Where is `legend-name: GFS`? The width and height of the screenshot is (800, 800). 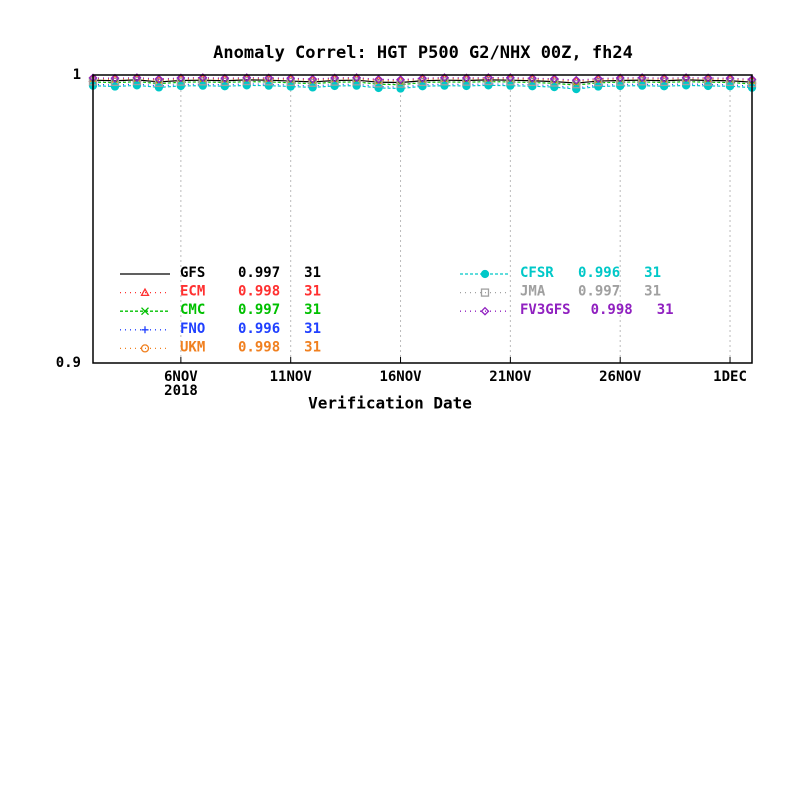 legend-name: GFS is located at coordinates (192, 273).